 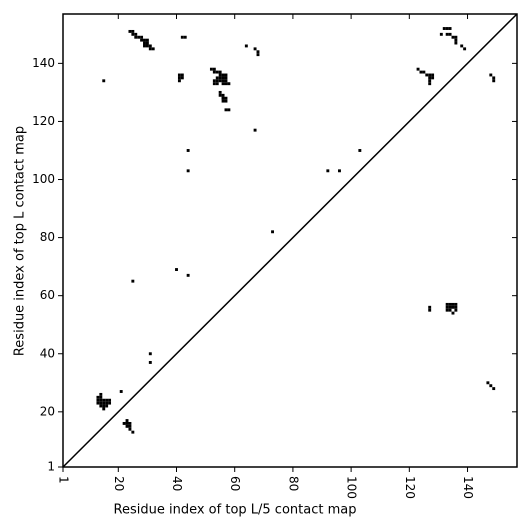 What do you see at coordinates (47, 353) in the screenshot?
I see `y-tick-label: 40` at bounding box center [47, 353].